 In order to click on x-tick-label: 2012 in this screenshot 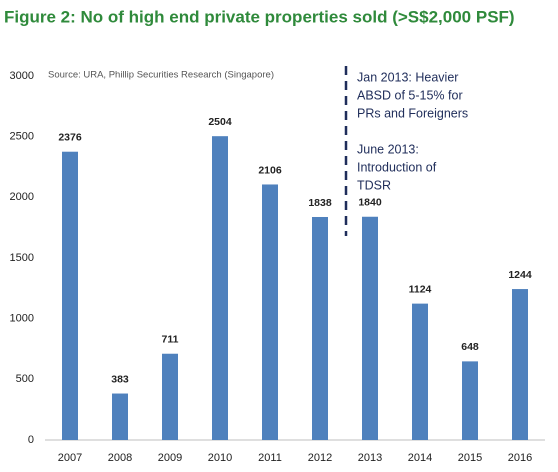, I will do `click(320, 458)`.